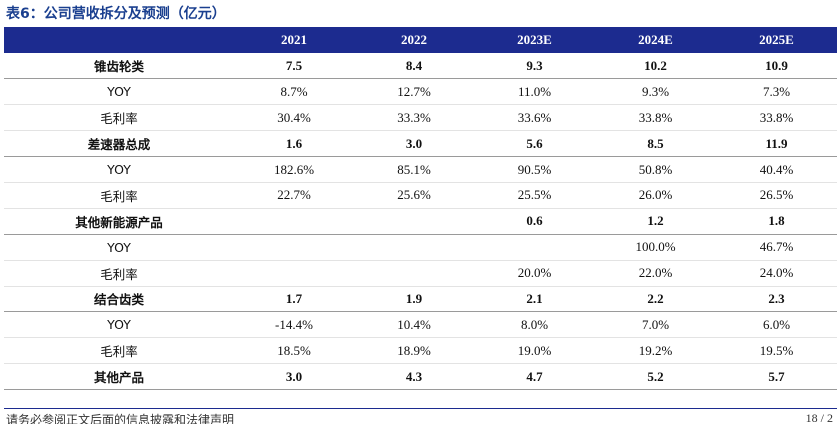 The height and width of the screenshot is (424, 837). What do you see at coordinates (414, 299) in the screenshot?
I see `table-cell: 1.9` at bounding box center [414, 299].